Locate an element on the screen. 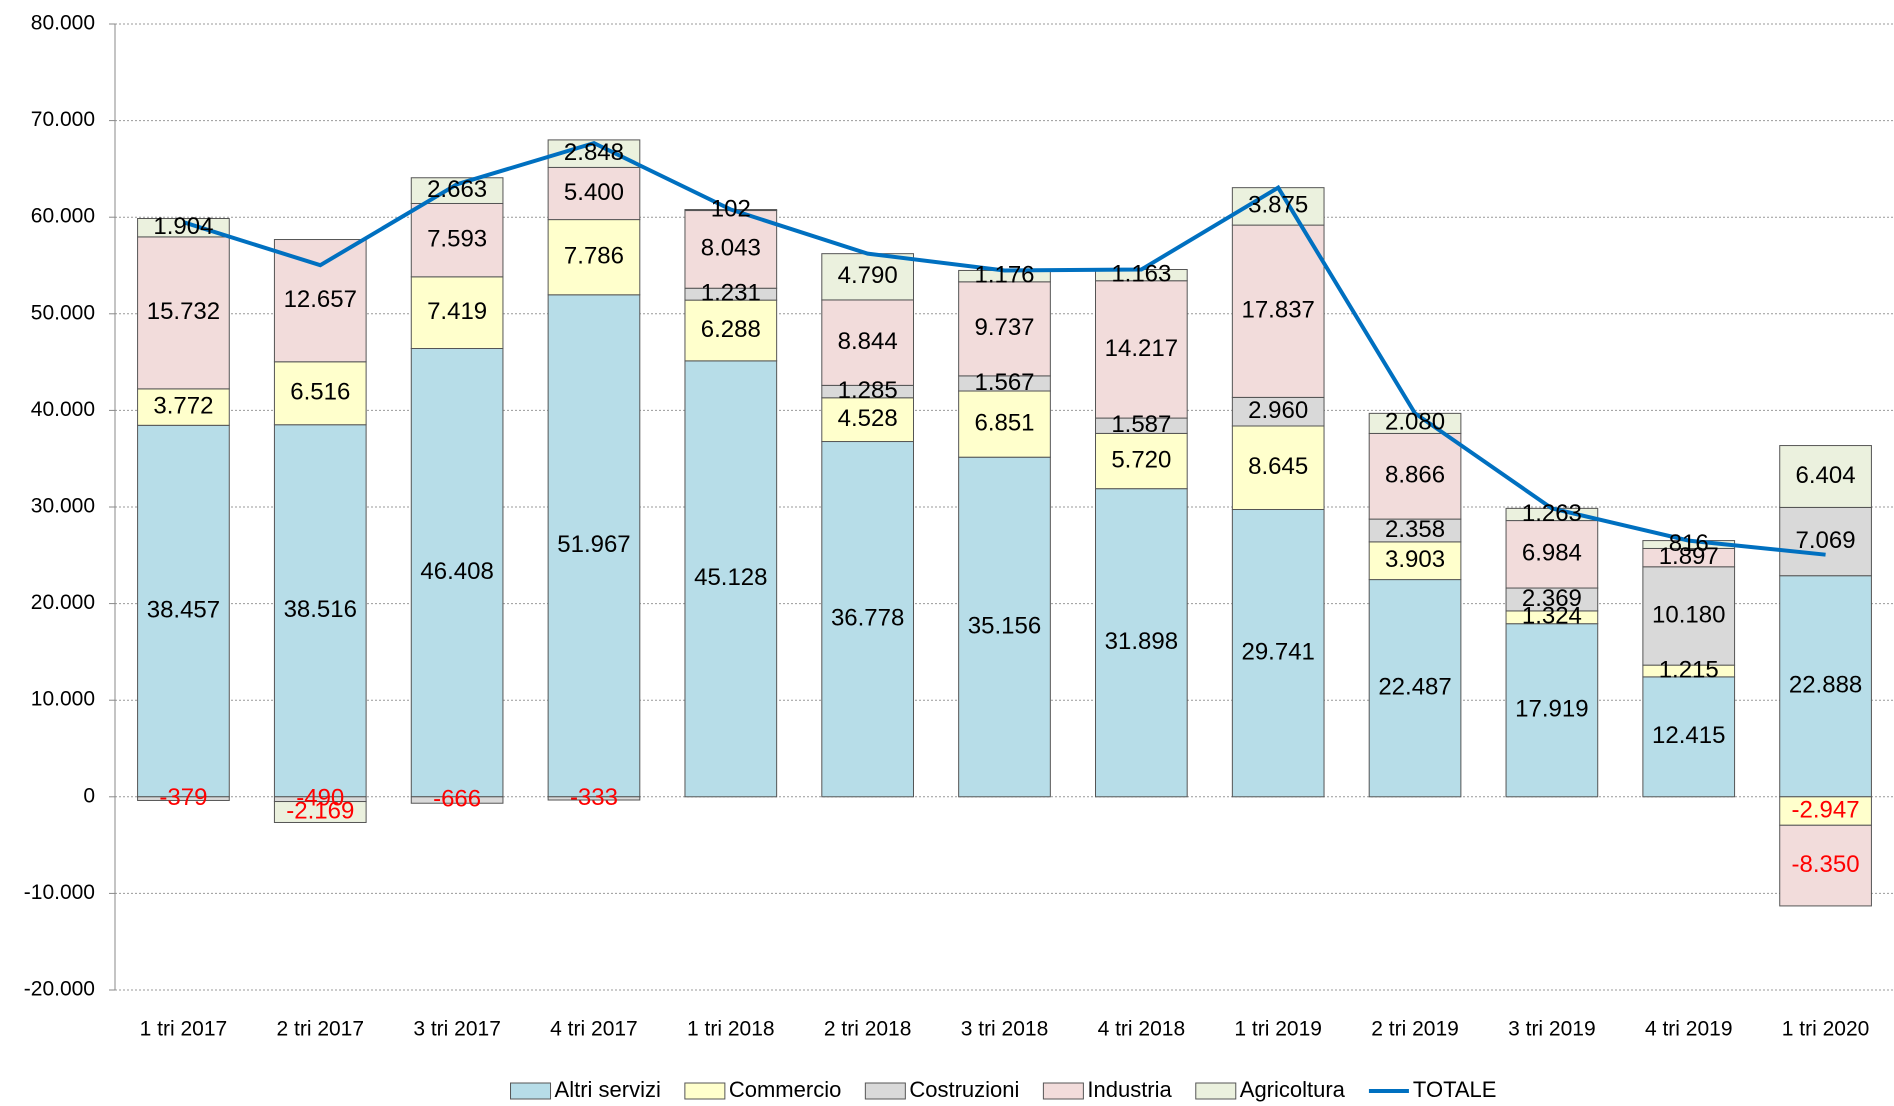 The width and height of the screenshot is (1894, 1106). x-tick-label: 1 tri 2018 is located at coordinates (731, 1029).